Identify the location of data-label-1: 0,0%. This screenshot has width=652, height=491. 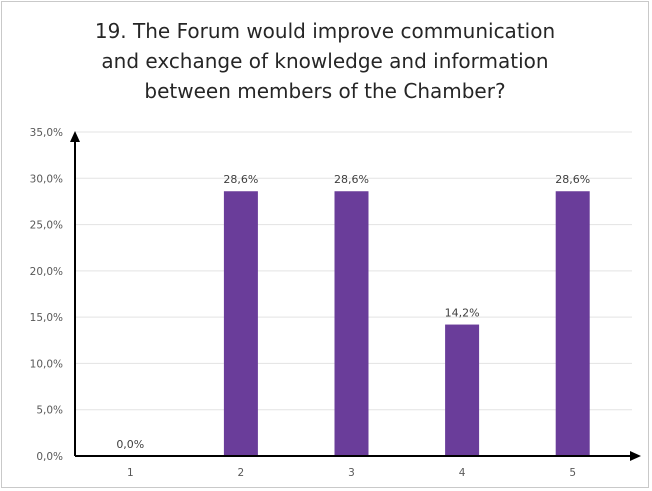
(130, 444).